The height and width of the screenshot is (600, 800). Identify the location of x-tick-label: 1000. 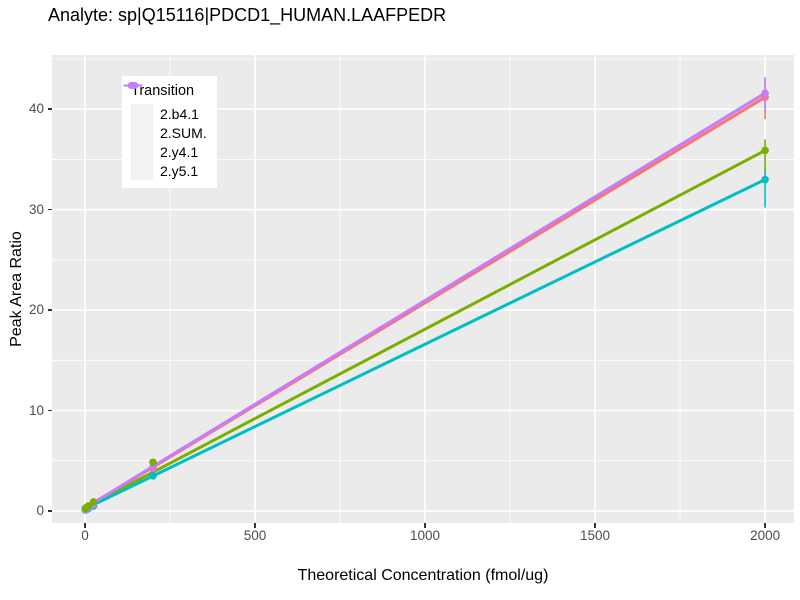
(425, 535).